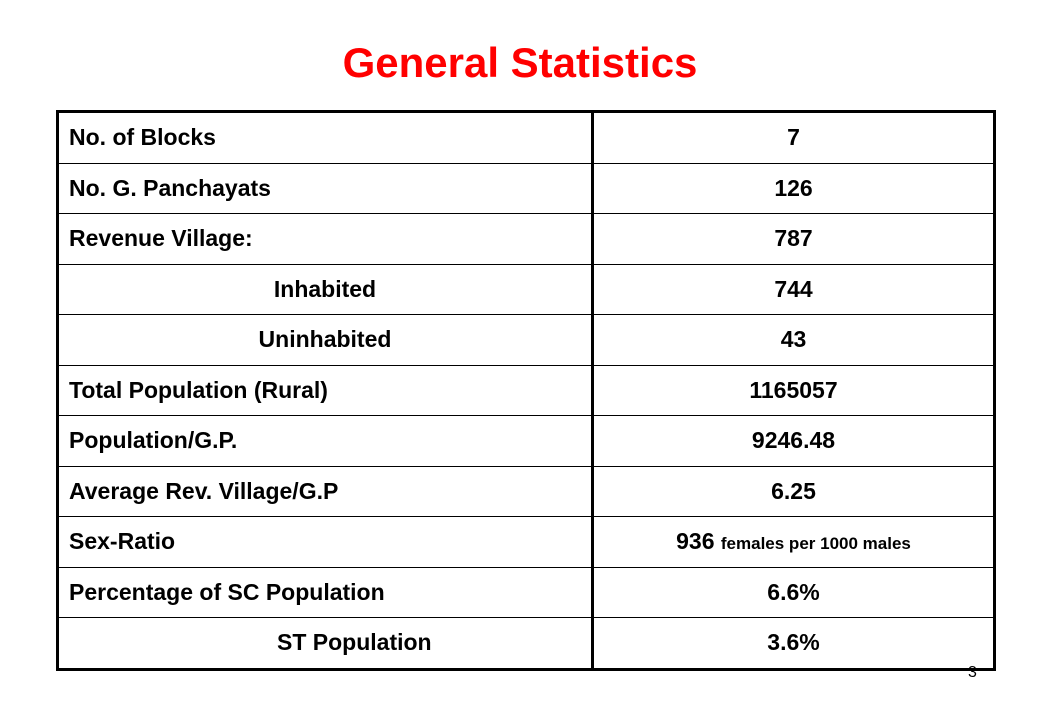 The image size is (1040, 720). I want to click on sex-ratio-value: 936, so click(695, 541).